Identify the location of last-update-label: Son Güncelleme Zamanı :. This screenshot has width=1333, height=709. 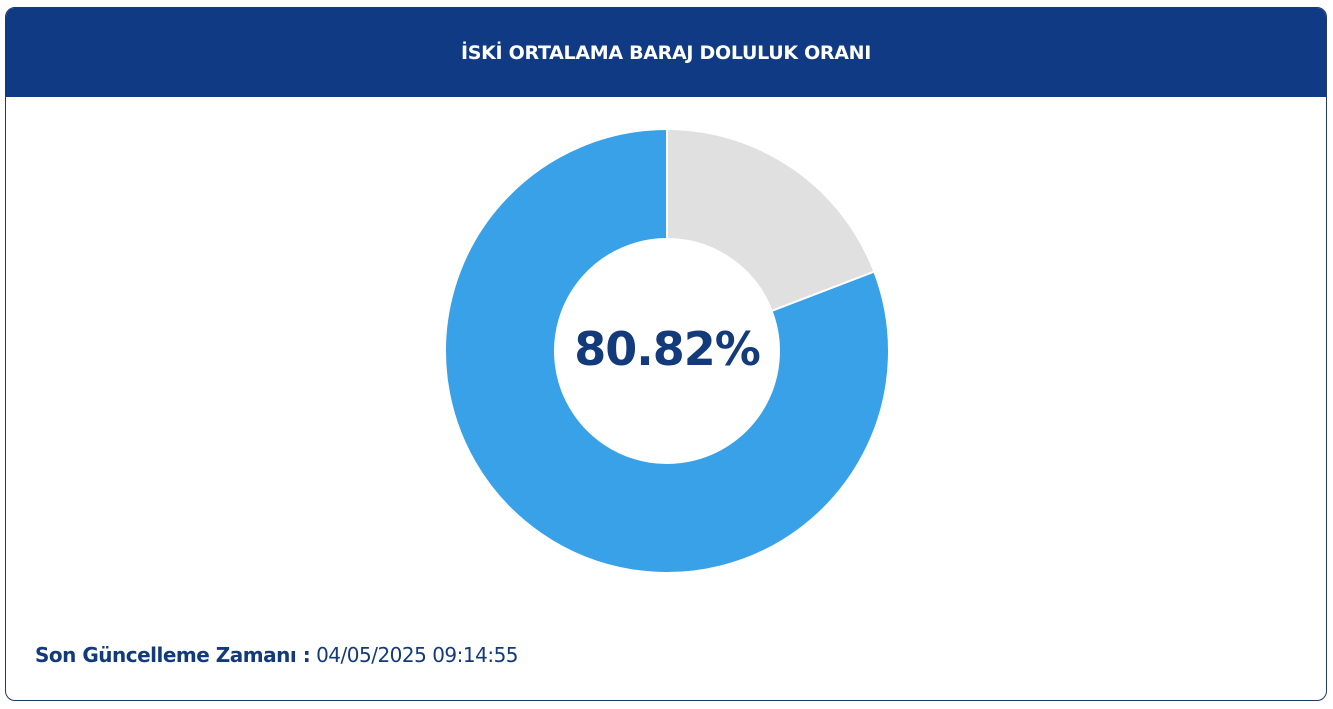
(173, 655).